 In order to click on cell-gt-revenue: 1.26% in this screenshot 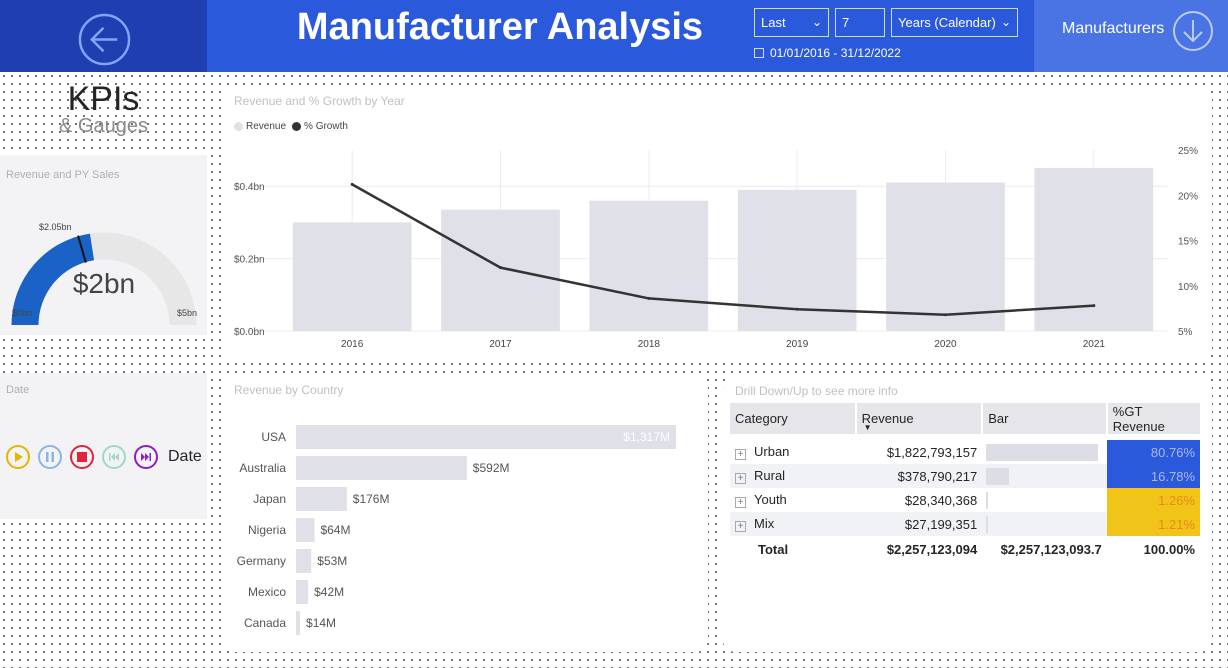, I will do `click(1153, 500)`.